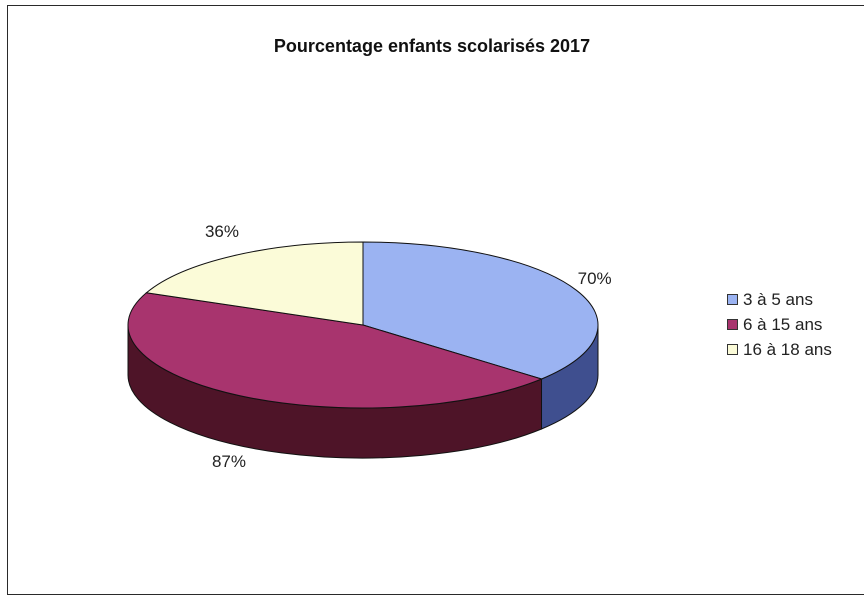  I want to click on legend-item-0: 3 à 5 ans, so click(779, 299).